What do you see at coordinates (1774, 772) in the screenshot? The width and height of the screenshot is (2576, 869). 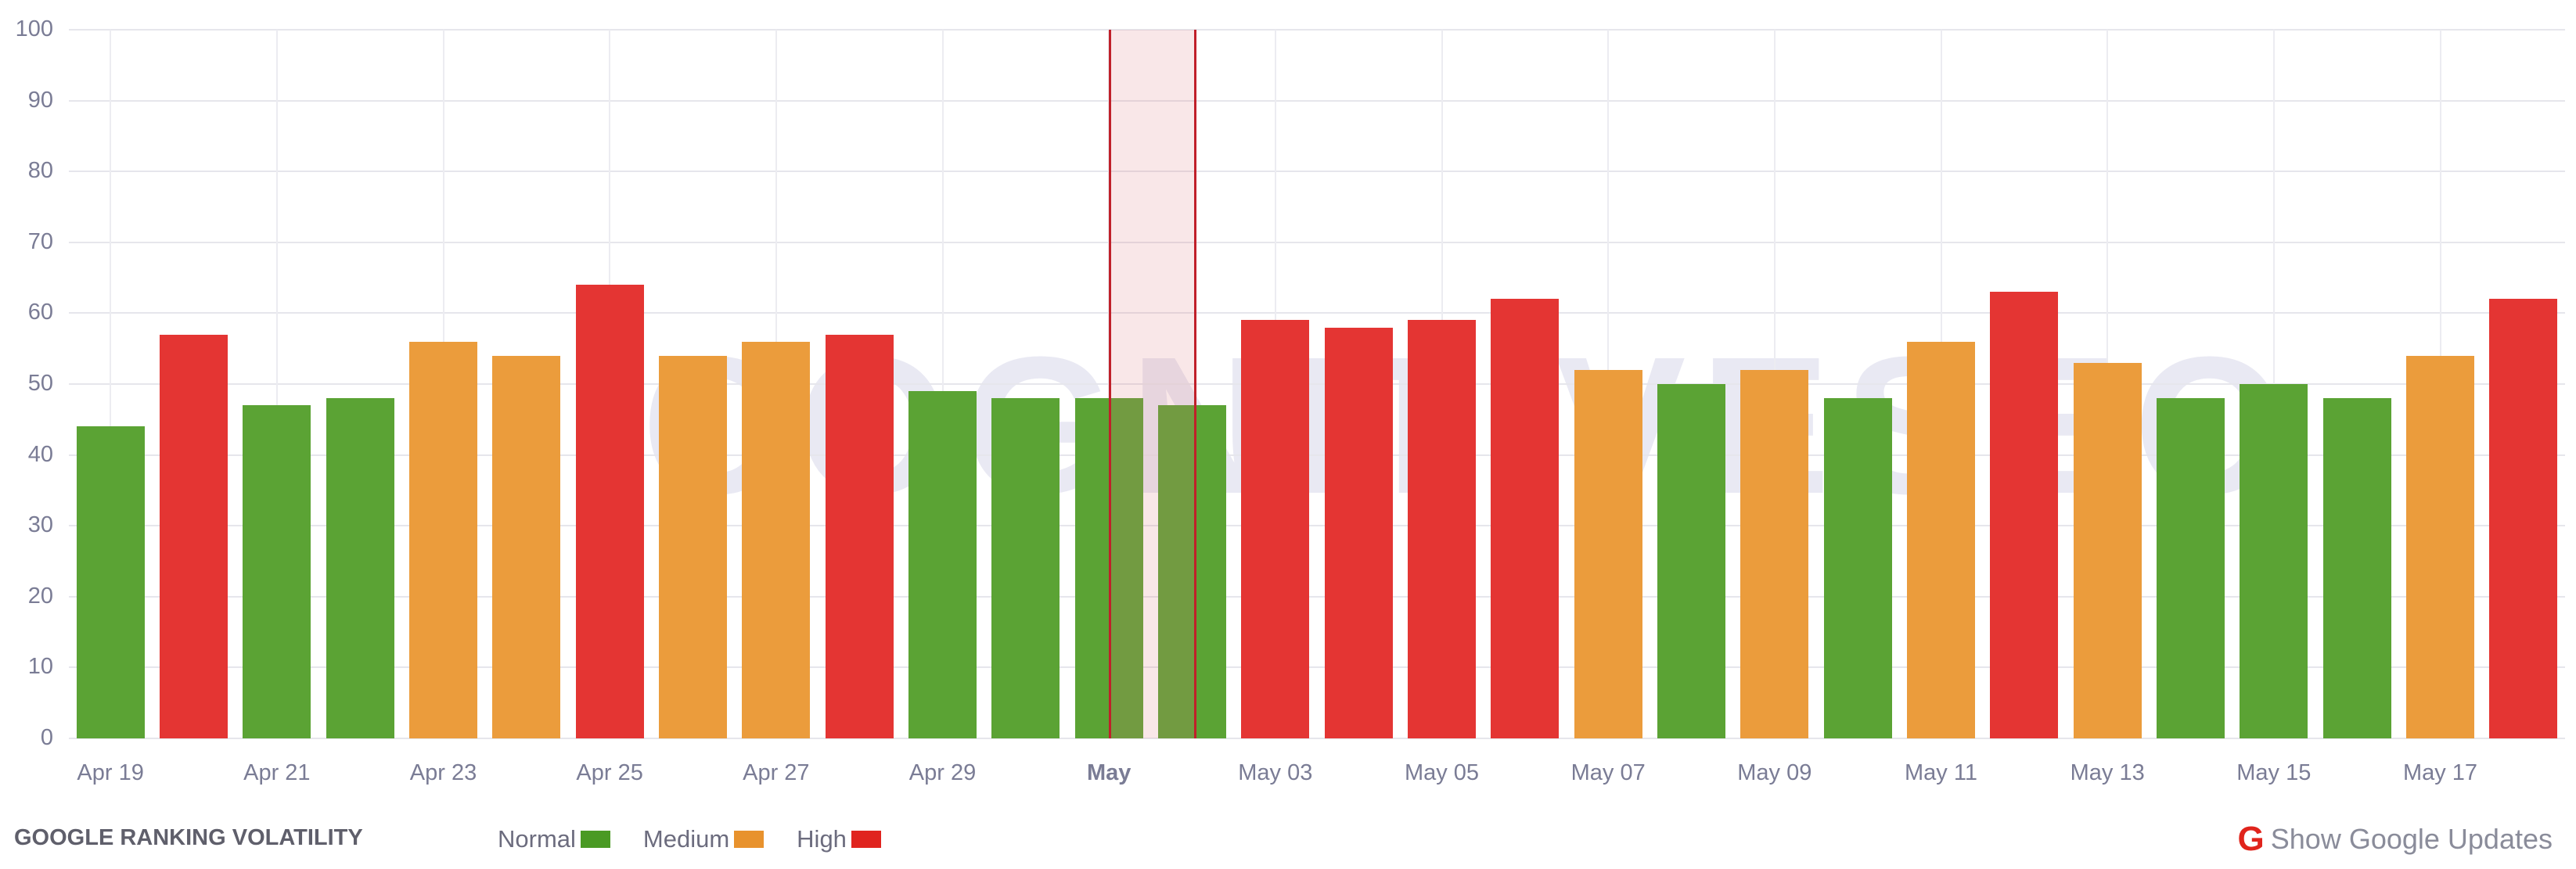 I see `x-axis-tick-label: May 09` at bounding box center [1774, 772].